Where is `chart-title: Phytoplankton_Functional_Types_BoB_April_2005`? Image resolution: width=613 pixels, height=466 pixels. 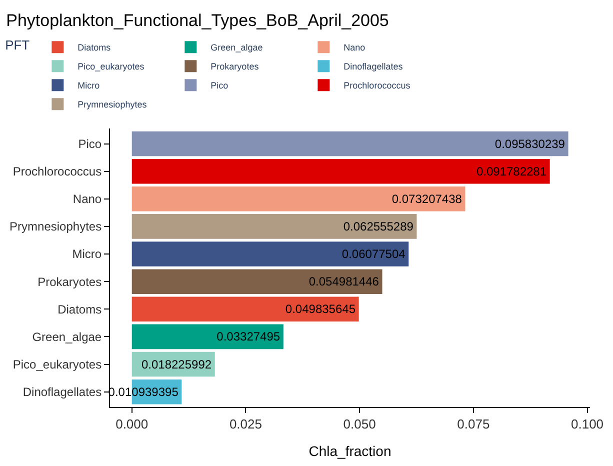
chart-title: Phytoplankton_Functional_Types_BoB_April_2005 is located at coordinates (197, 20).